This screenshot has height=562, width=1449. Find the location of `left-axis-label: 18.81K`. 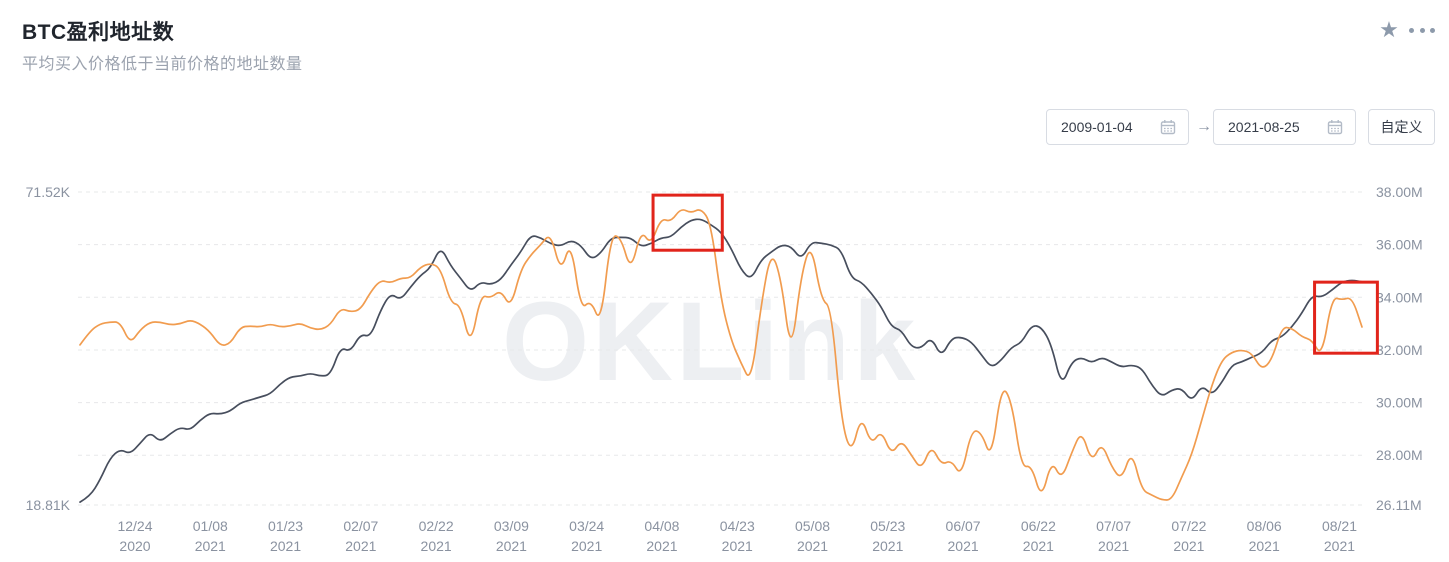

left-axis-label: 18.81K is located at coordinates (48, 505).